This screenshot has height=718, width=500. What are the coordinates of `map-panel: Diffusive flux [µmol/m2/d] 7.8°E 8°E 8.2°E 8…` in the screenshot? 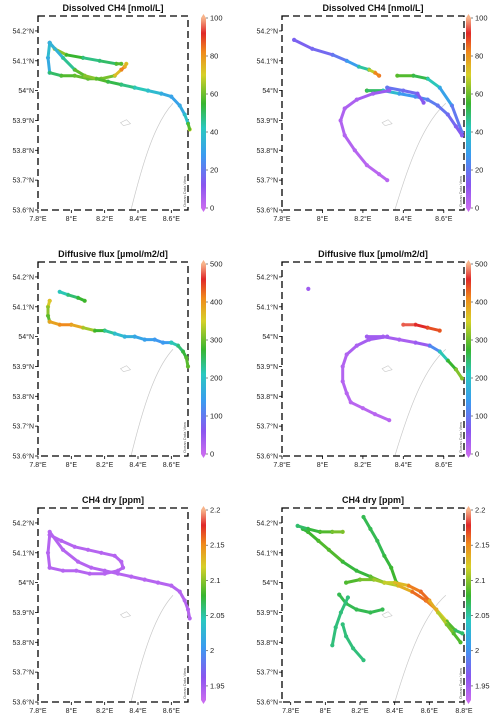 It's located at (372, 359).